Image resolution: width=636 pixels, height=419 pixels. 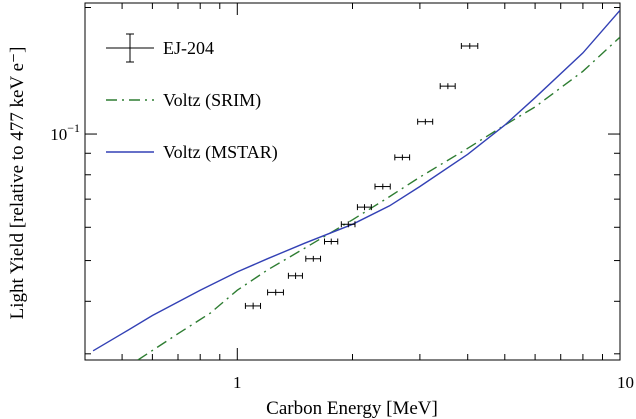 What do you see at coordinates (188, 48) in the screenshot?
I see `legend-label: EJ-204` at bounding box center [188, 48].